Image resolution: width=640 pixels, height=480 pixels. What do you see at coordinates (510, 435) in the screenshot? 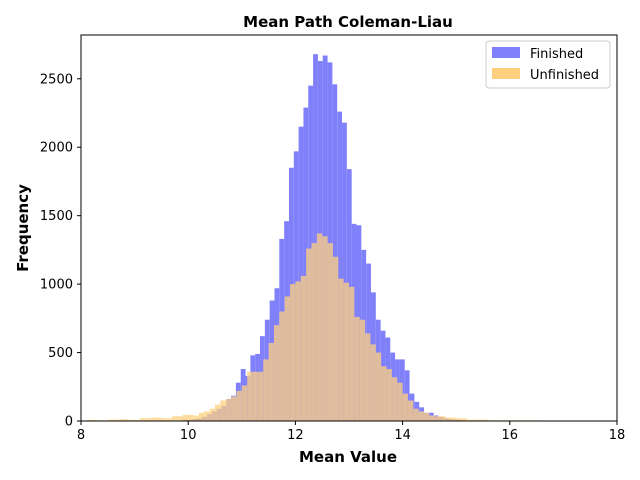
I see `x-tick-label: 16` at bounding box center [510, 435].